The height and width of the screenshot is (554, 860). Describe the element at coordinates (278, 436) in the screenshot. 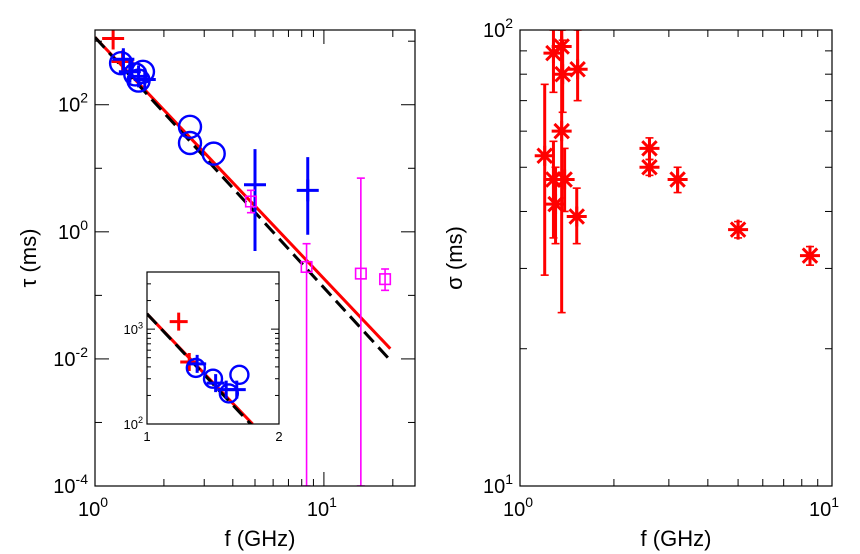

I see `inset-x-tick-label: 2` at that location.